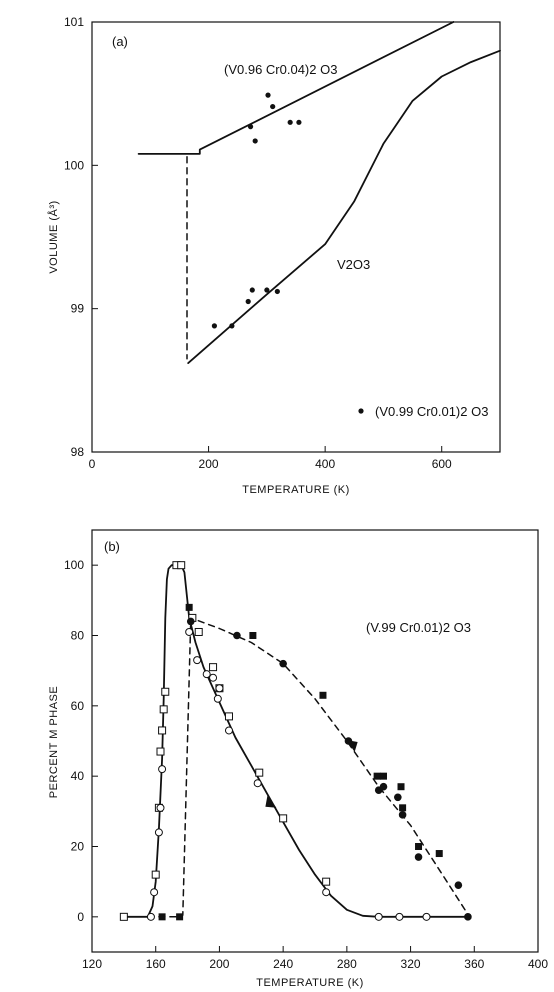  I want to click on panel-b-y-tick-label: 60, so click(78, 706).